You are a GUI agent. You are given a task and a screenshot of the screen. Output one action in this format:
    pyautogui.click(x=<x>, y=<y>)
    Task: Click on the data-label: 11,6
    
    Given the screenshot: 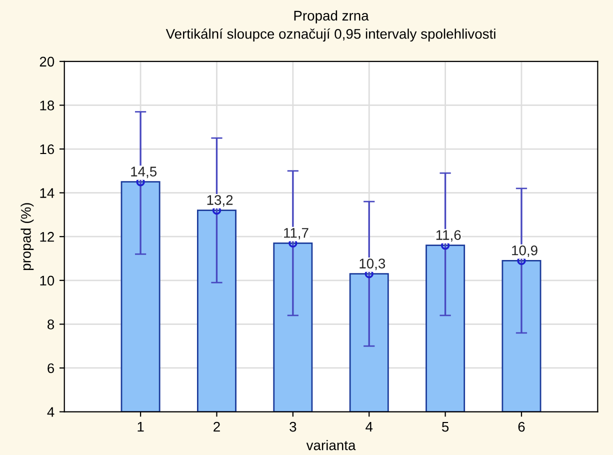 What is the action you would take?
    pyautogui.click(x=448, y=236)
    